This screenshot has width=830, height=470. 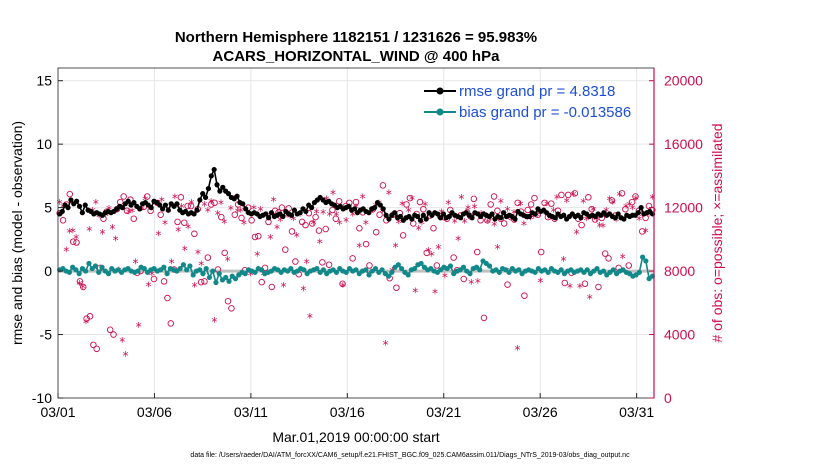 I want to click on x-axis-label: Mar.01,2019 00:00:00 start, so click(x=355, y=437).